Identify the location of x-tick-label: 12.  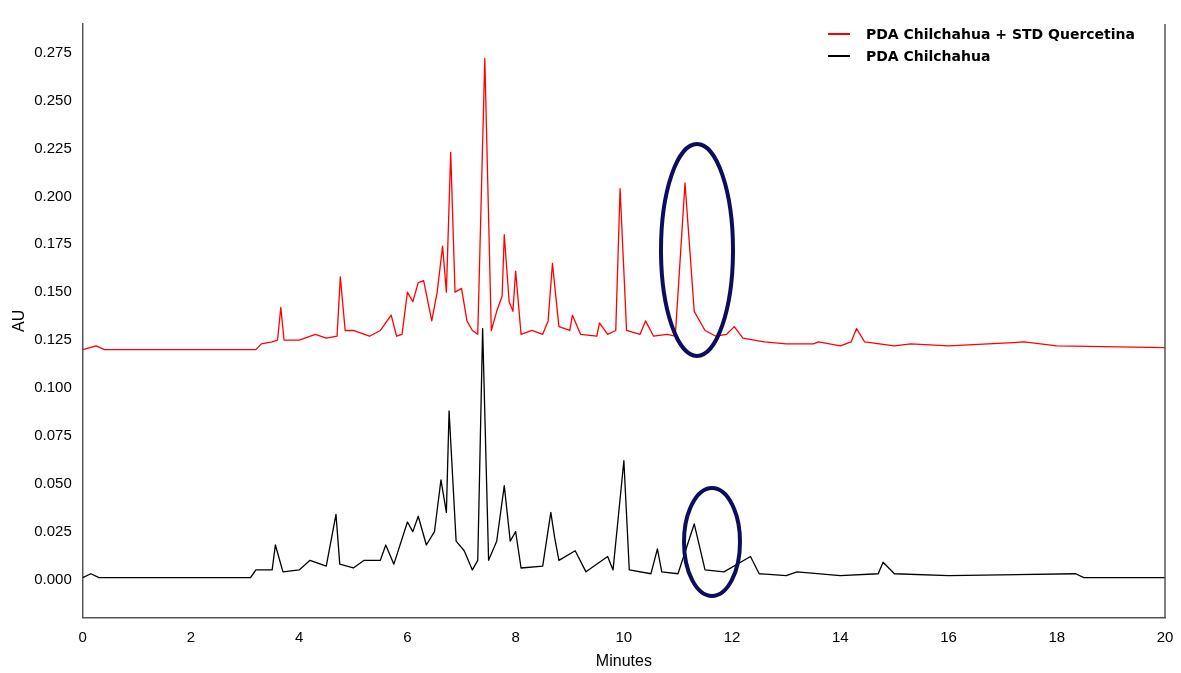
(732, 636).